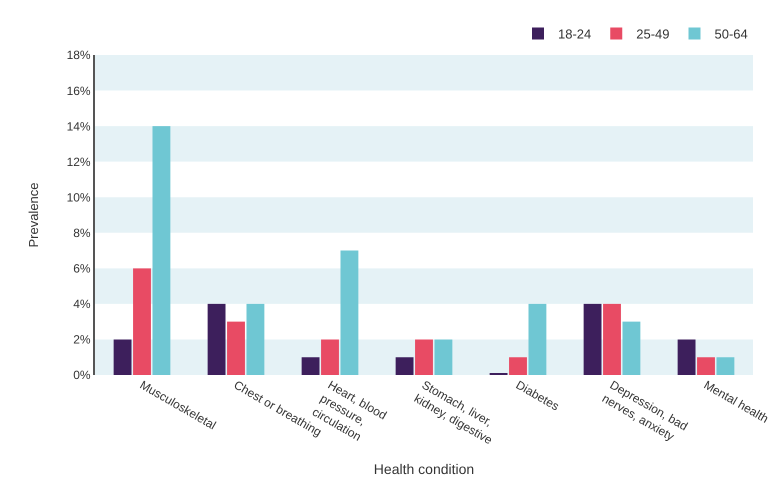  Describe the element at coordinates (78, 55) in the screenshot. I see `y-tick-label: 18%` at that location.